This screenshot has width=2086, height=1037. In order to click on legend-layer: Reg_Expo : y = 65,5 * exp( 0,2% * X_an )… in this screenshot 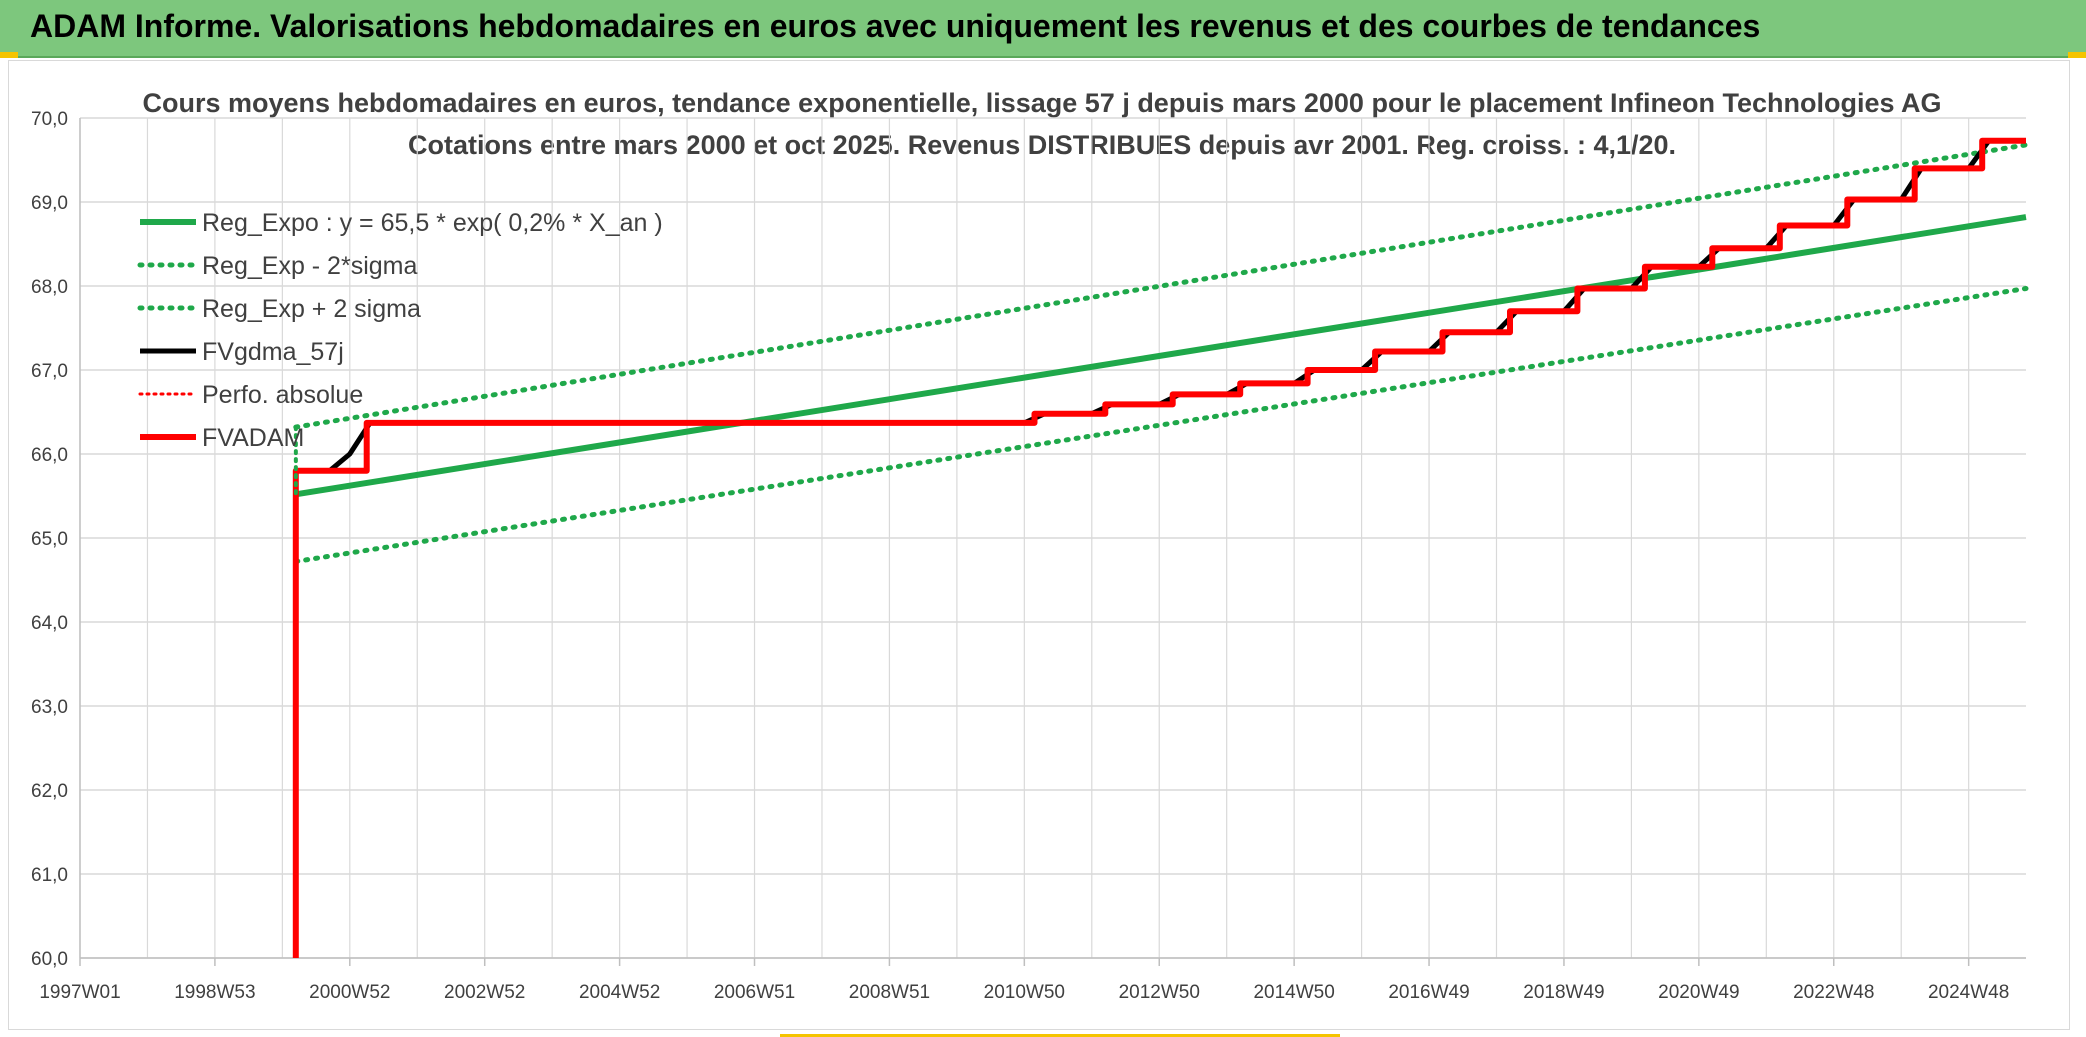, I will do `click(400, 330)`.